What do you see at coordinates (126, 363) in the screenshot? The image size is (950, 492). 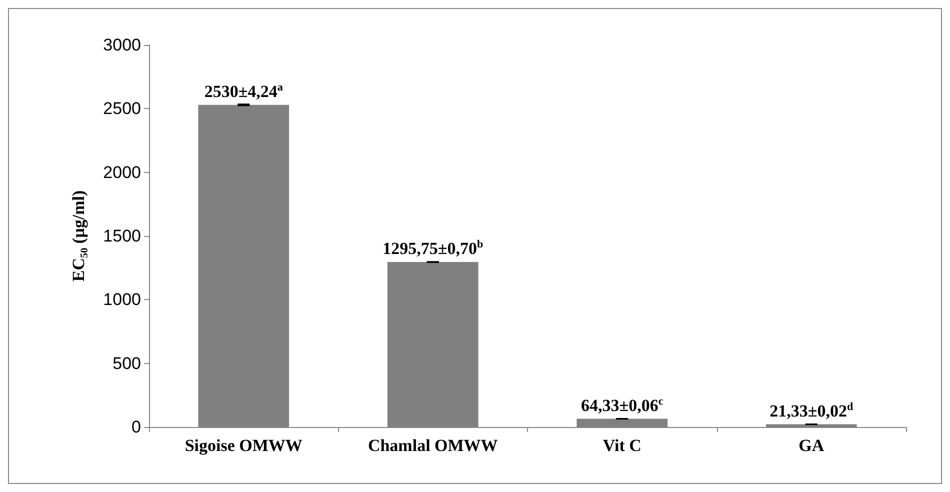 I see `y-tick-label: 500` at bounding box center [126, 363].